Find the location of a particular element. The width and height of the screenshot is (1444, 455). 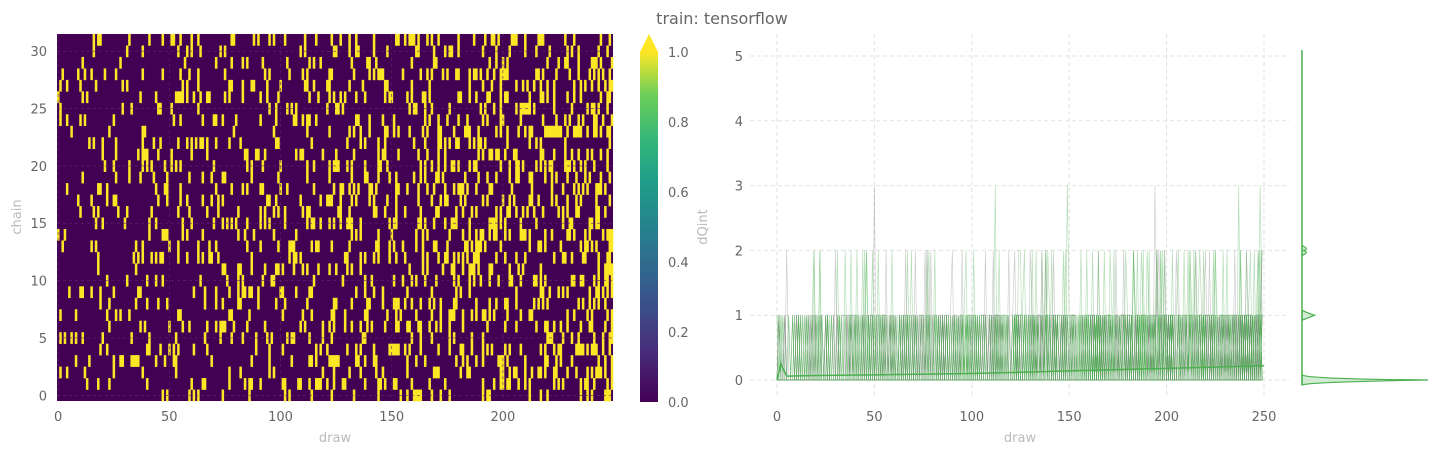

x-tick-label: 200 is located at coordinates (502, 417).